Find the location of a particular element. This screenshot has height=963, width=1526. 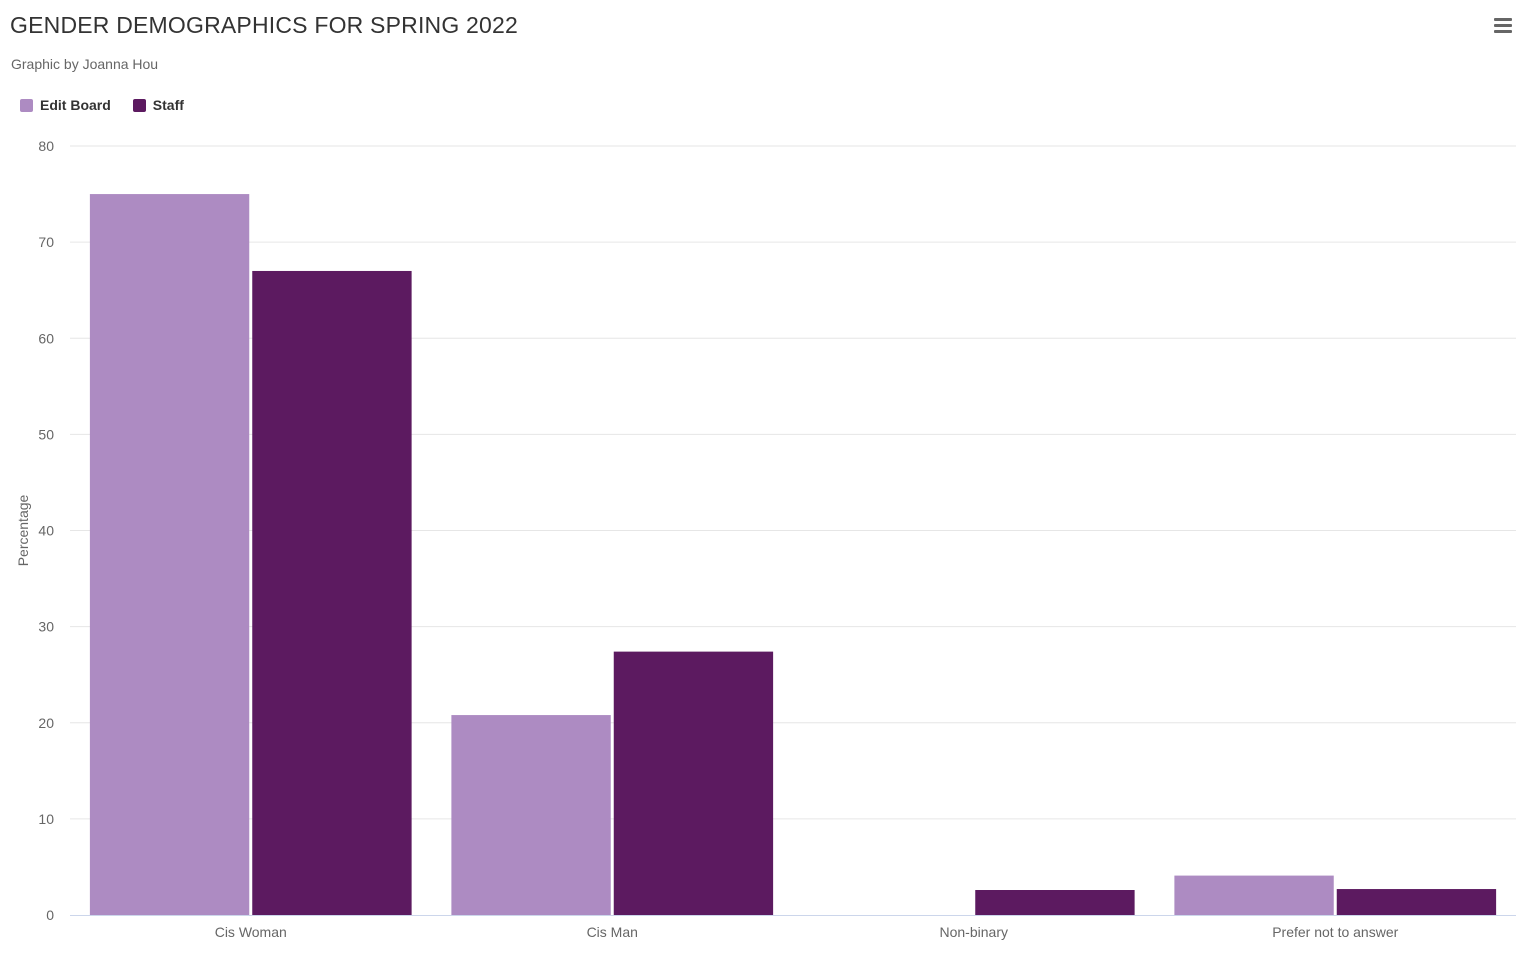

legend-item-staff: Staff is located at coordinates (158, 105).